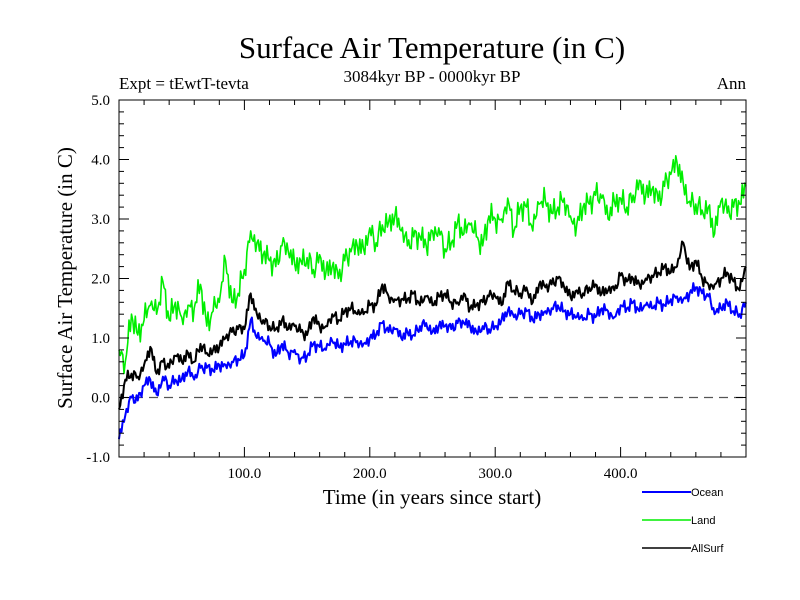 The height and width of the screenshot is (600, 800). Describe the element at coordinates (100, 161) in the screenshot. I see `y-tick-label: 4.0` at that location.